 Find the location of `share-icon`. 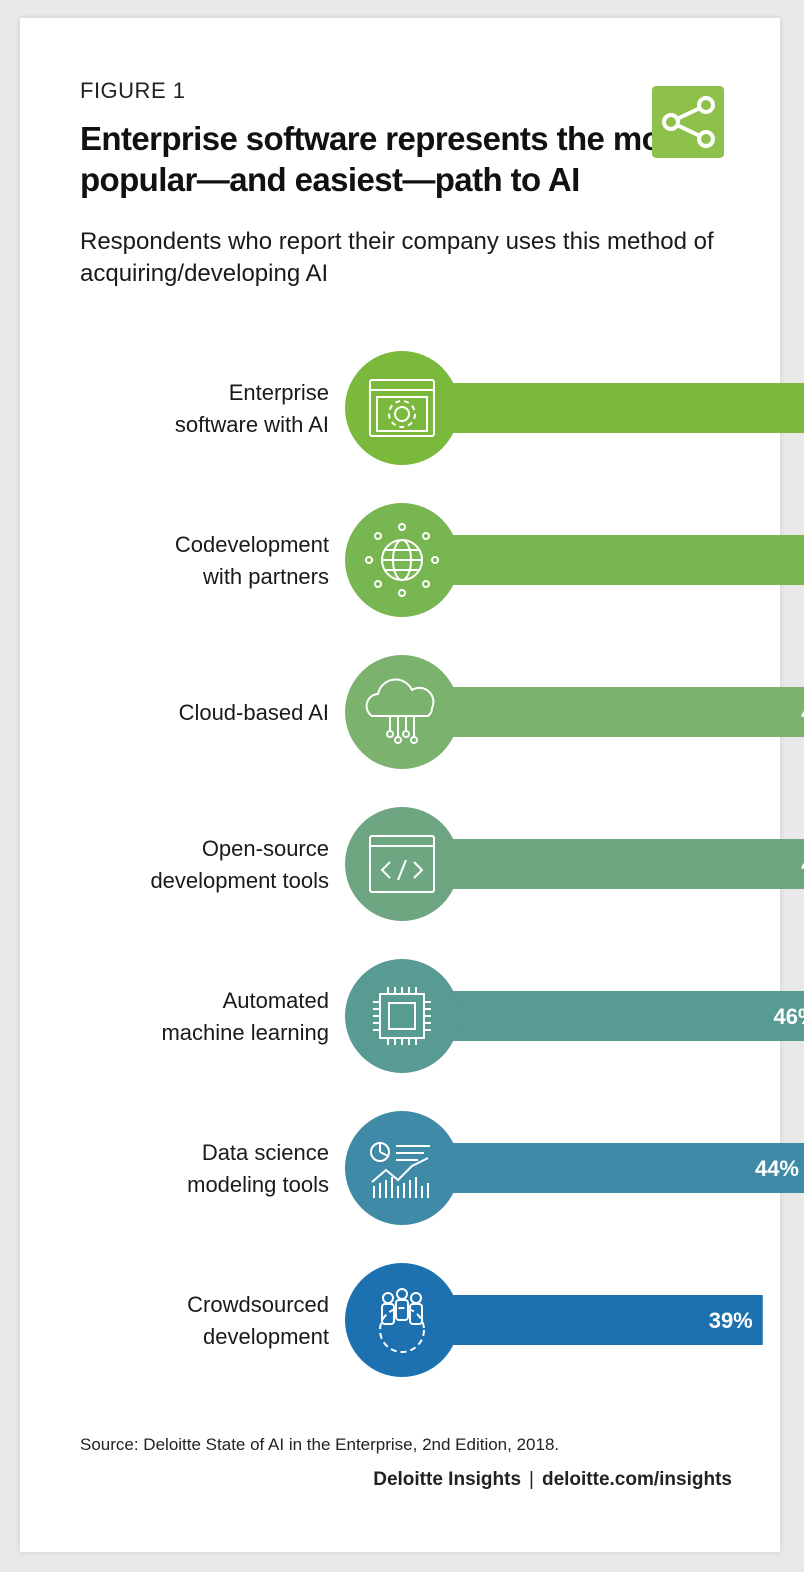

share-icon is located at coordinates (688, 122).